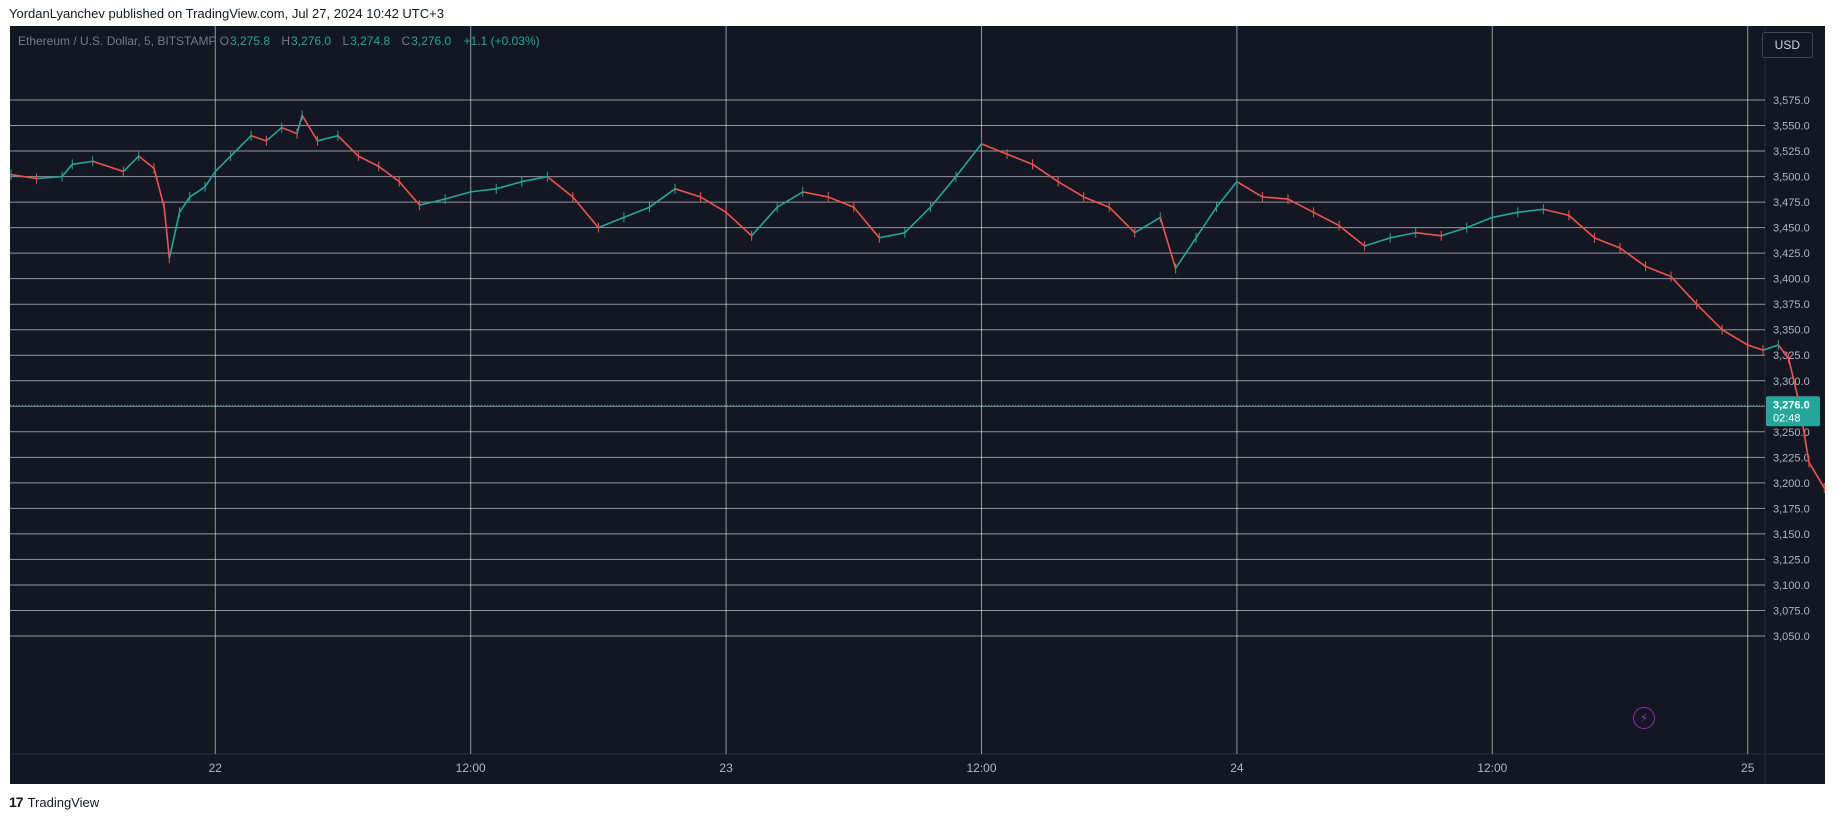  I want to click on y-tick-label: 3,375.0, so click(1791, 305).